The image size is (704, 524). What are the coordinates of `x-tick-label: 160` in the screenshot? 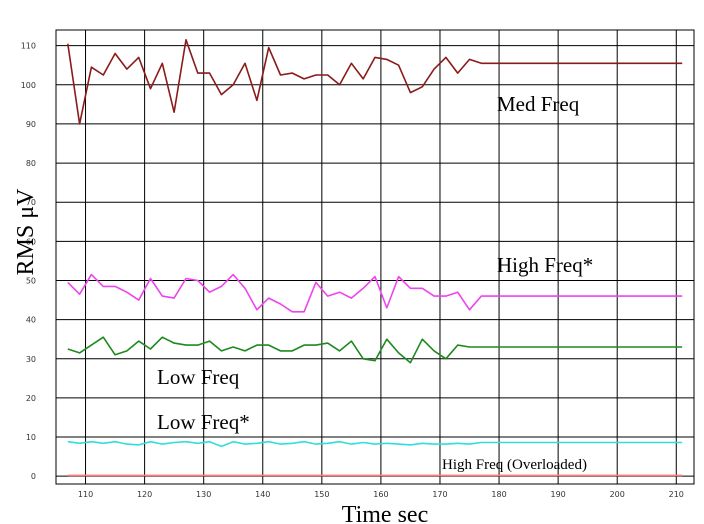 It's located at (380, 494).